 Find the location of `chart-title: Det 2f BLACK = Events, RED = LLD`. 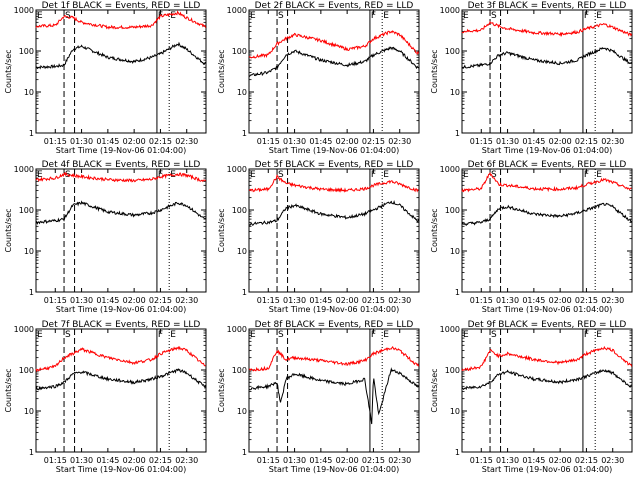

chart-title: Det 2f BLACK = Events, RED = LLD is located at coordinates (334, 6).